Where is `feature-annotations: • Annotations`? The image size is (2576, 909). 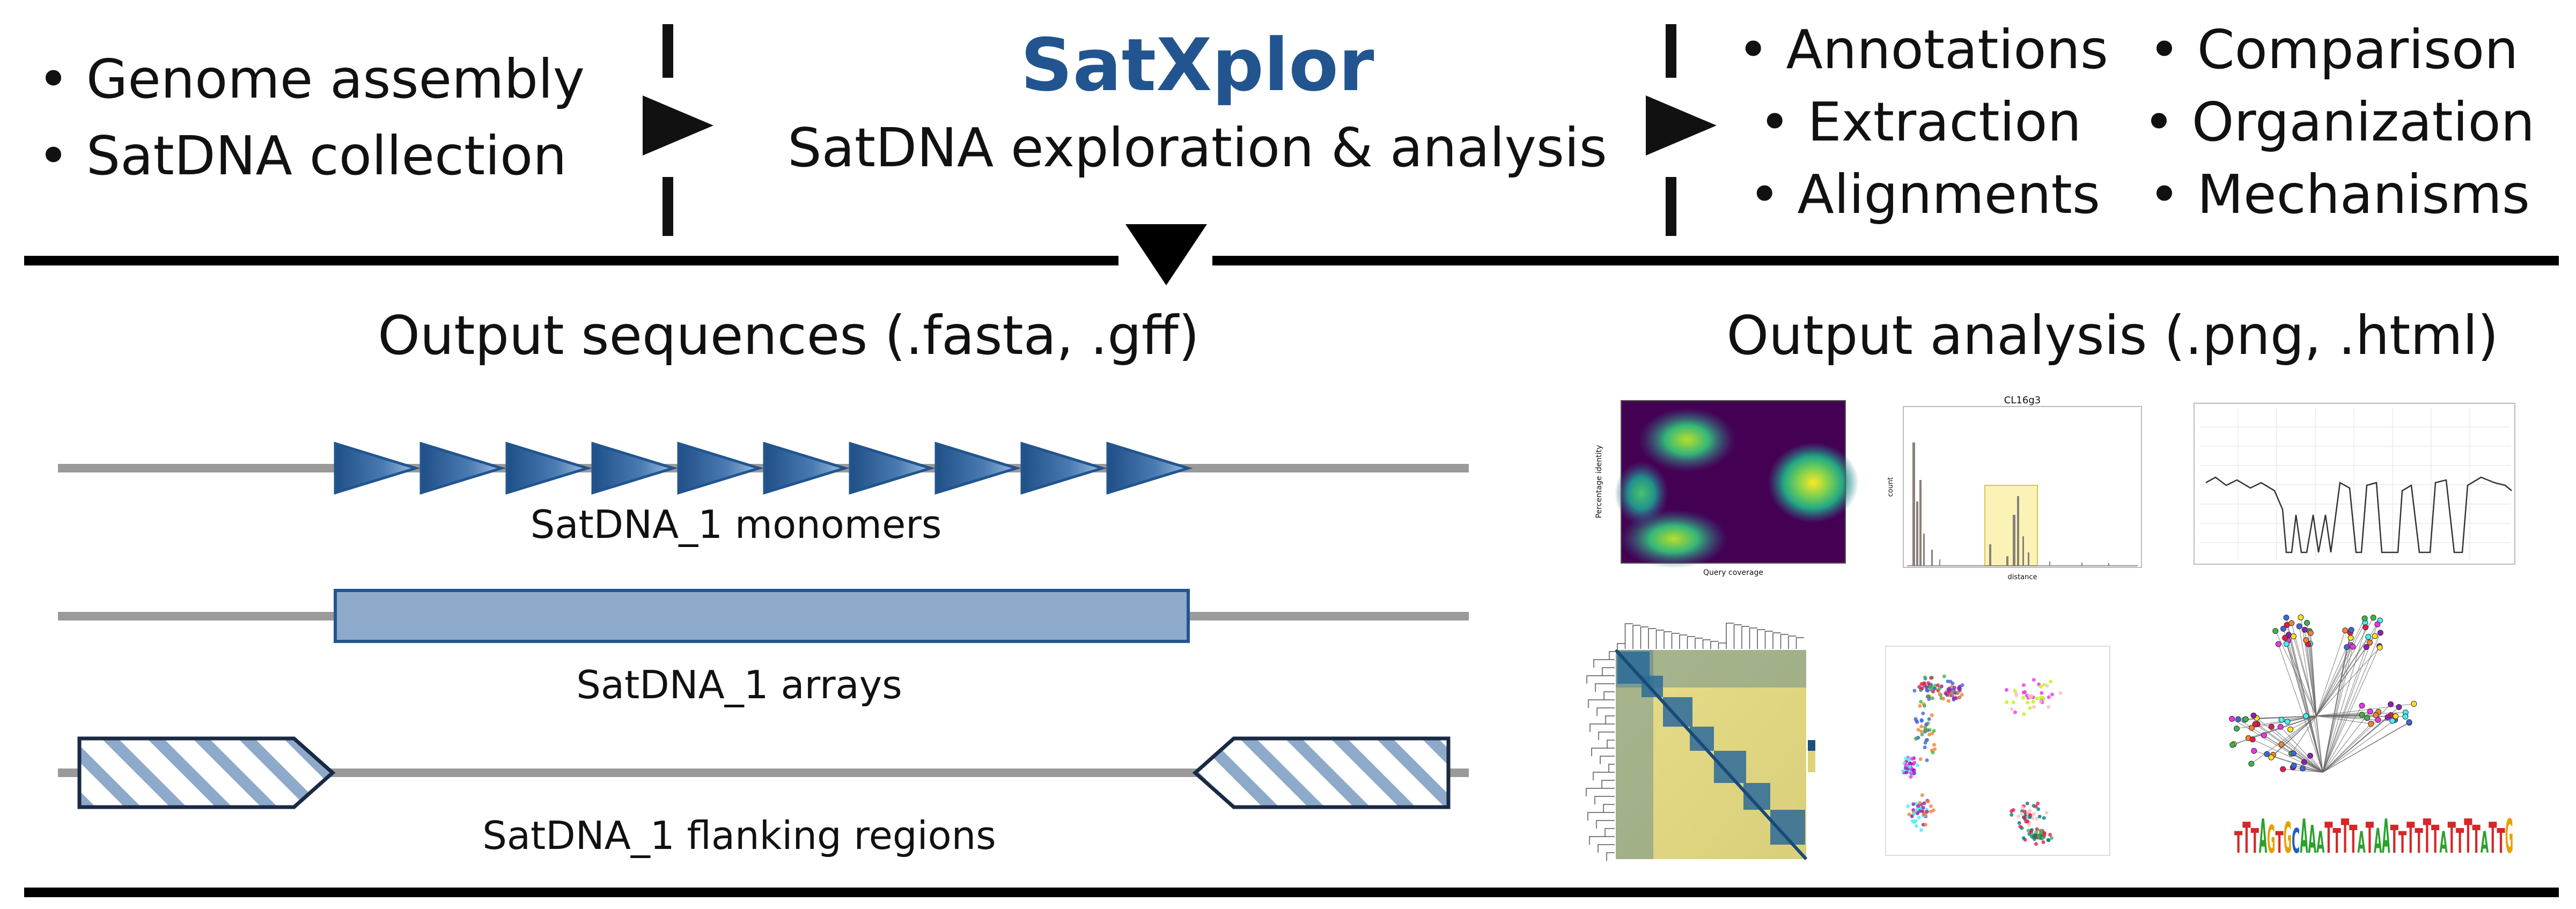
feature-annotations: • Annotations is located at coordinates (1923, 50).